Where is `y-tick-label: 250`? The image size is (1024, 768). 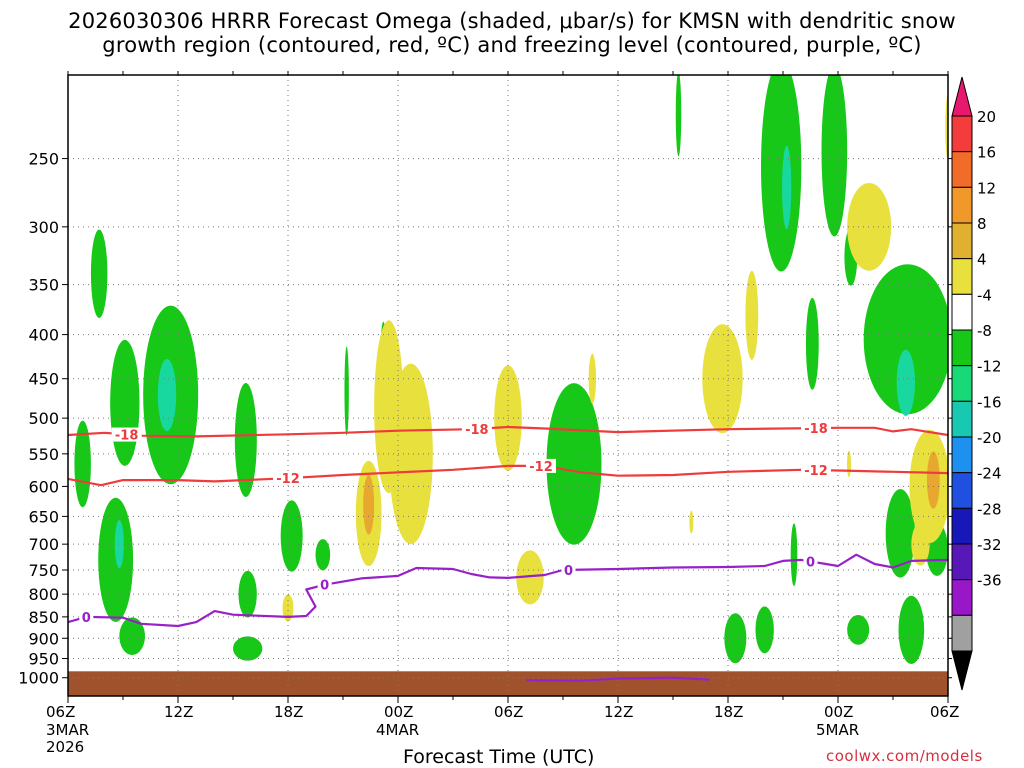
y-tick-label: 250 is located at coordinates (43, 159).